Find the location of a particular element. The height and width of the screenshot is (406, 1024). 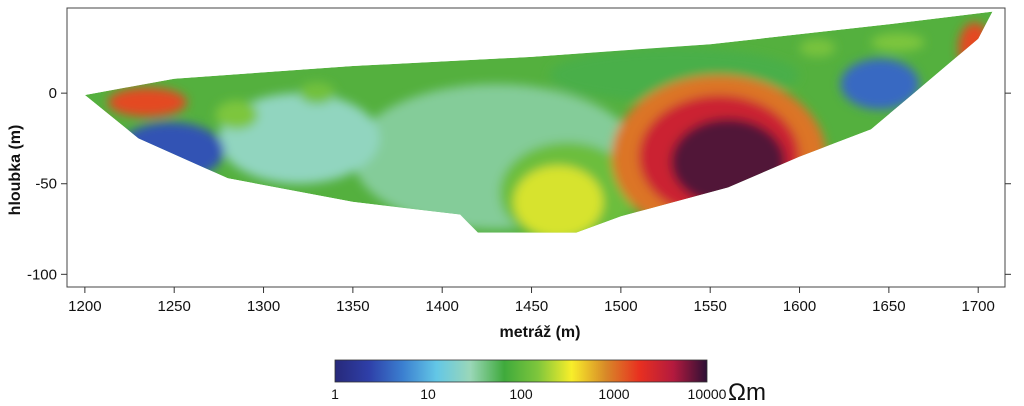

colorbar-tick-label: 10 is located at coordinates (428, 394).